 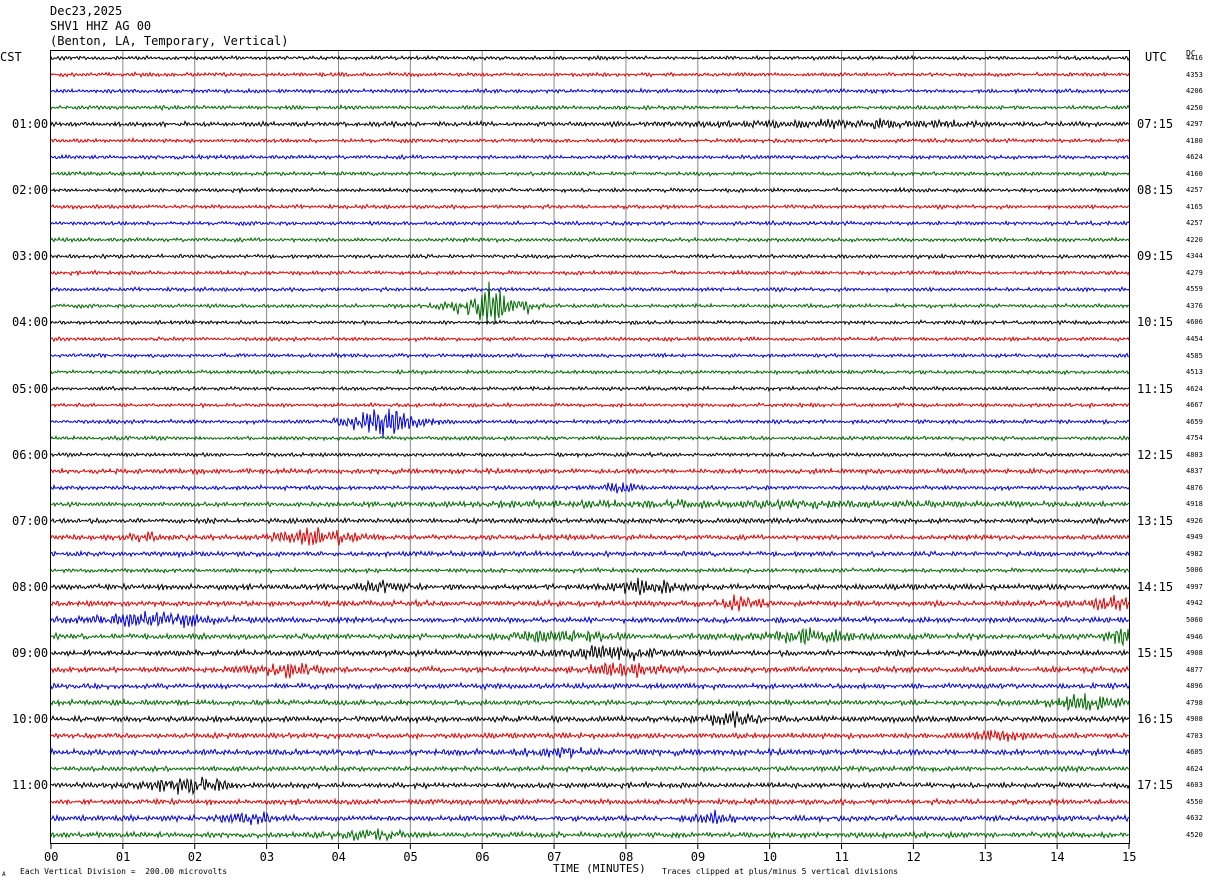 What do you see at coordinates (590, 846) in the screenshot?
I see `x-axis-ticks` at bounding box center [590, 846].